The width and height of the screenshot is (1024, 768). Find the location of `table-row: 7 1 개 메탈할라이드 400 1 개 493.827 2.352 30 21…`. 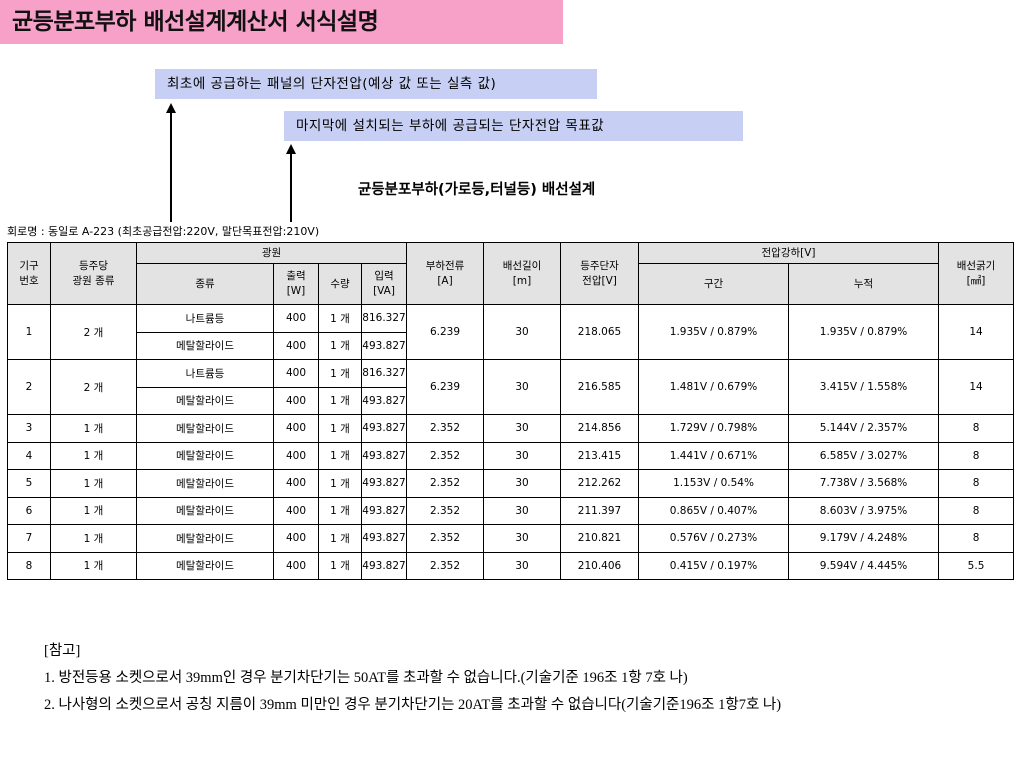

table-row: 7 1 개 메탈할라이드 400 1 개 493.827 2.352 30 21… is located at coordinates (511, 538).